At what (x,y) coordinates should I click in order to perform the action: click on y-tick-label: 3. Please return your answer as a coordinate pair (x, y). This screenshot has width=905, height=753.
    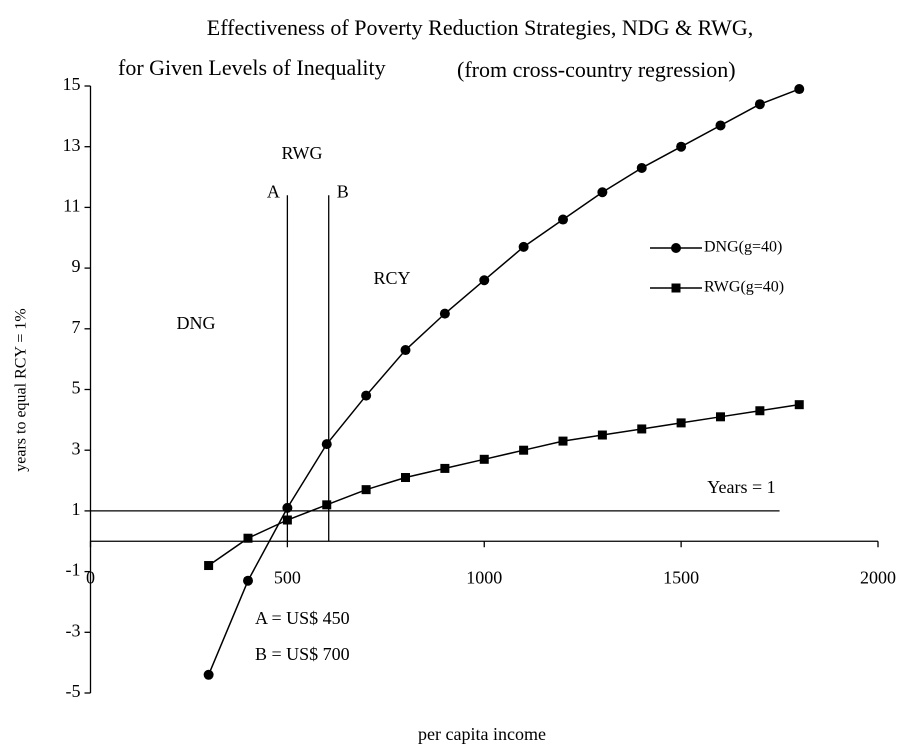
    Looking at the image, I should click on (76, 448).